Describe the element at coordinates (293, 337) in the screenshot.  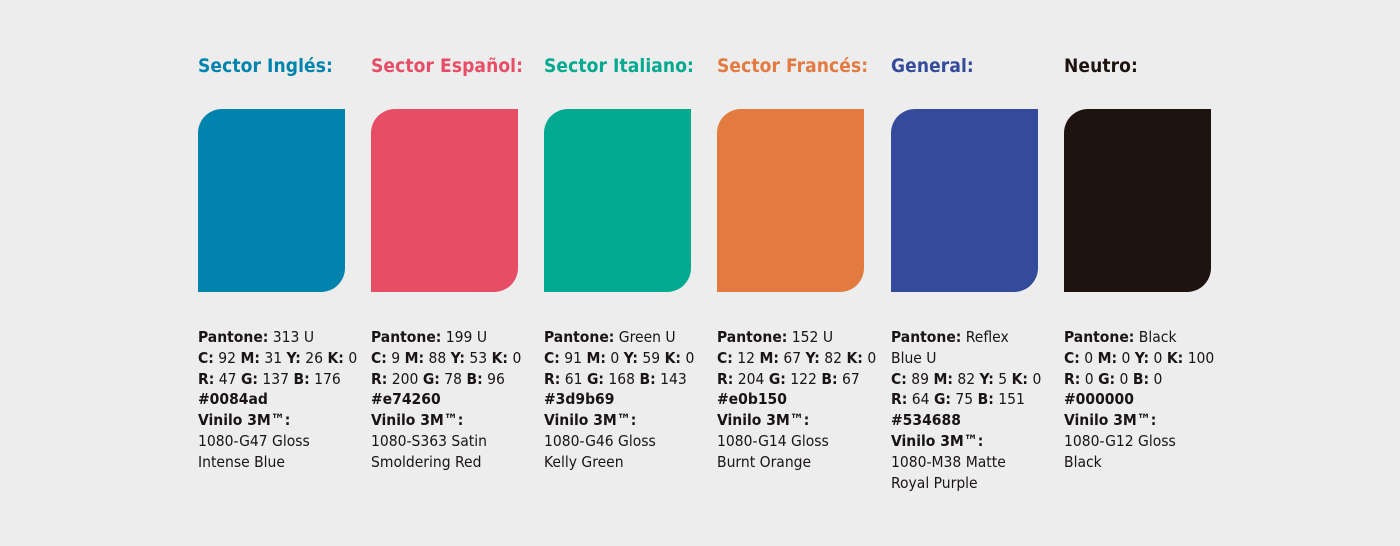
I see `pantone-value: 313 U` at that location.